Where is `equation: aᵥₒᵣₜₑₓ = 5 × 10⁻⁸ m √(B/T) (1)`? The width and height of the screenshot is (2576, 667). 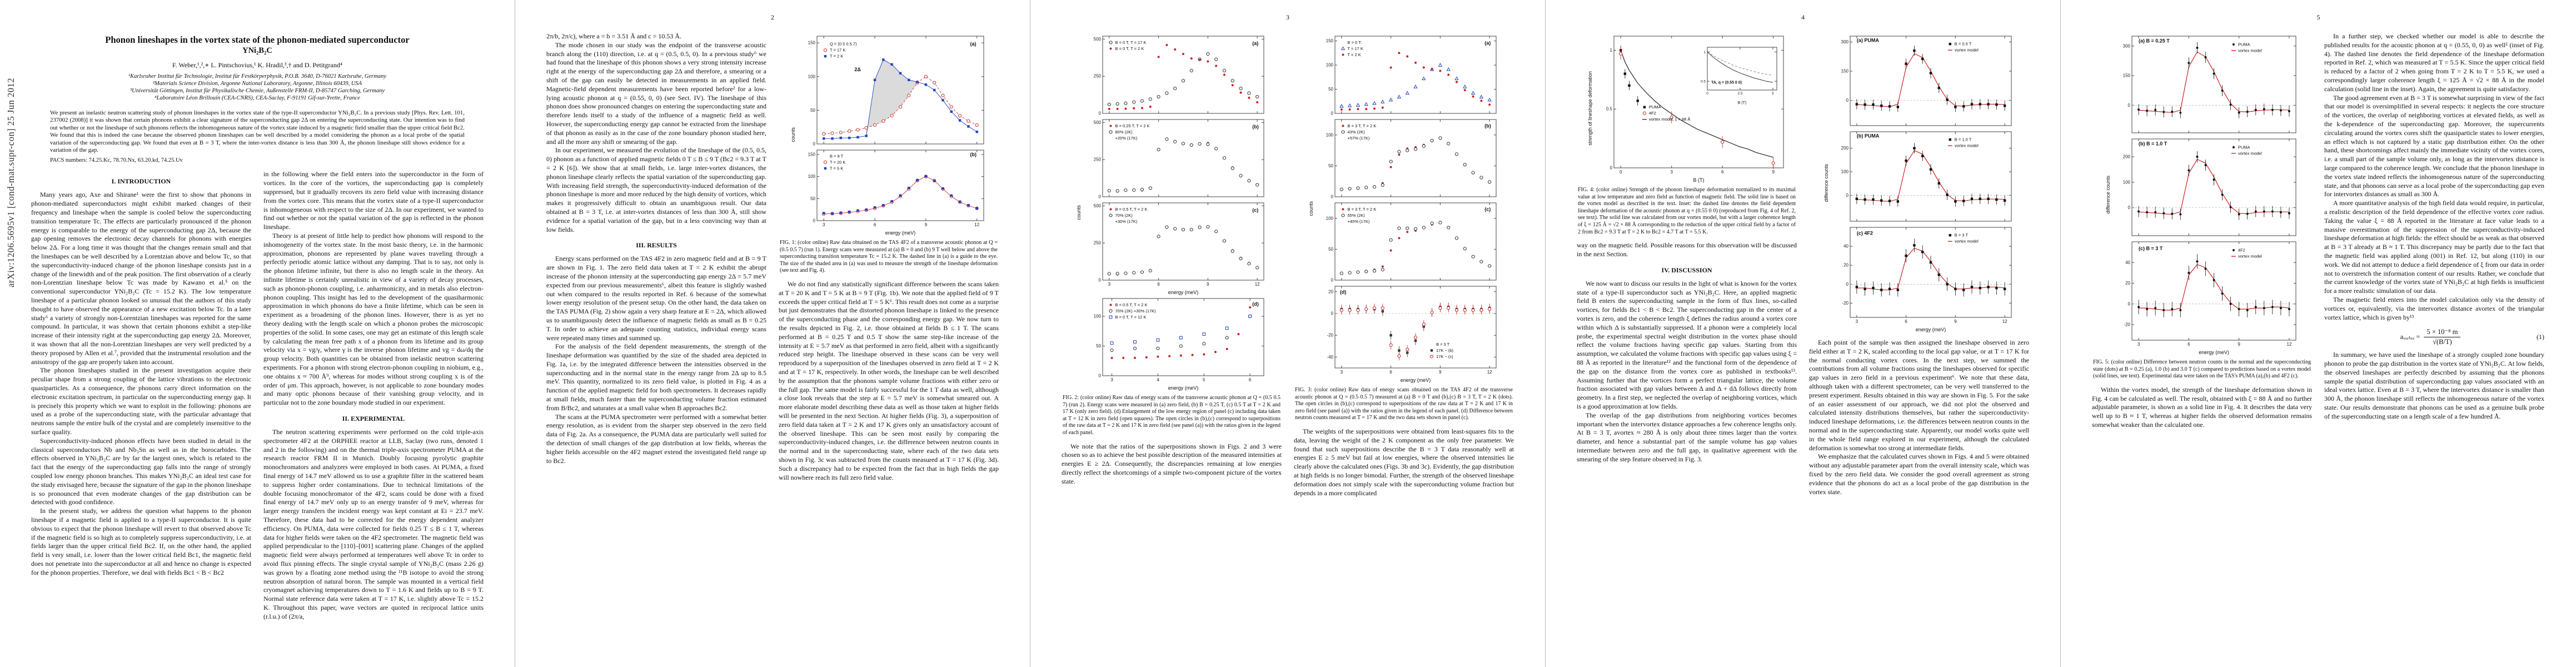 equation: aᵥₒᵣₜₑₓ = 5 × 10⁻⁸ m √(B/T) (1) is located at coordinates (2472, 337).